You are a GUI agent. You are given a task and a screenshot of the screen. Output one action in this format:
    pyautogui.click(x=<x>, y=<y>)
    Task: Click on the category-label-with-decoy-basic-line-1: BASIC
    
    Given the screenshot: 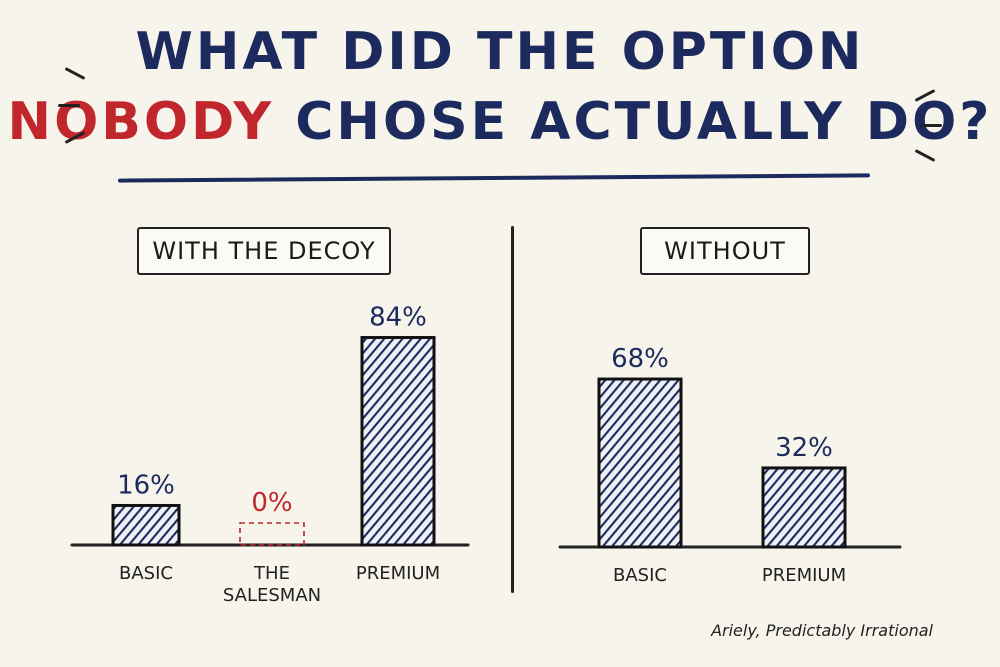 What is the action you would take?
    pyautogui.click(x=146, y=573)
    